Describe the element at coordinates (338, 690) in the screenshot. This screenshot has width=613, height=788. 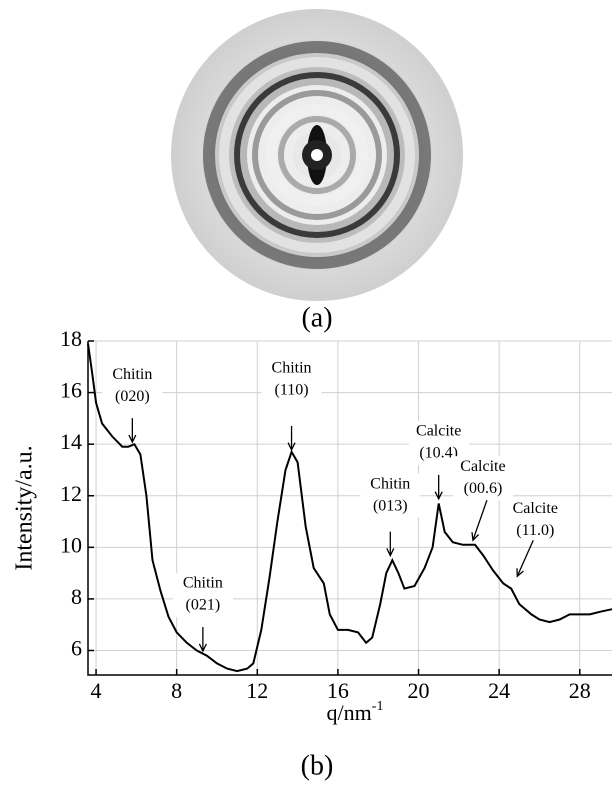
I see `x-tick-label: 16` at that location.